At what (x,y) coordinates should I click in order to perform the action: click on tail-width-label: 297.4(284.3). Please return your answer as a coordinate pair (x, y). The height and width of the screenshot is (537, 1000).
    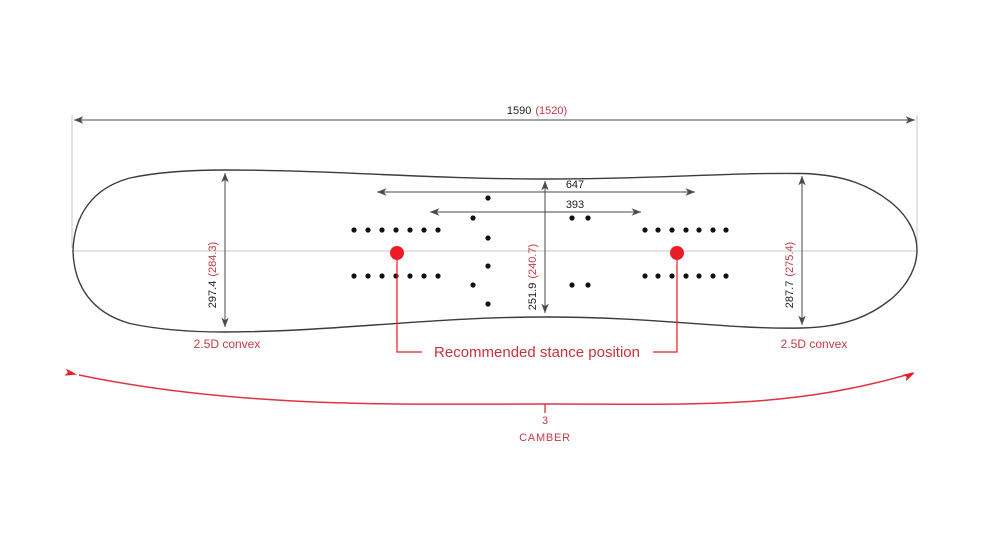
    Looking at the image, I should click on (213, 275).